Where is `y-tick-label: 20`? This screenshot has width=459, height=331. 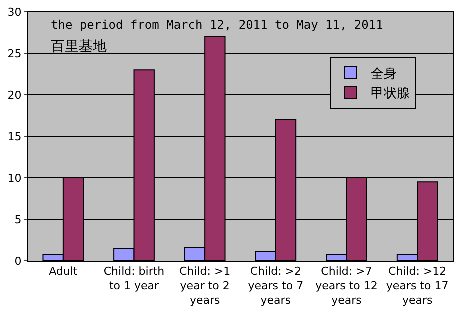
y-tick-label: 20 is located at coordinates (15, 95).